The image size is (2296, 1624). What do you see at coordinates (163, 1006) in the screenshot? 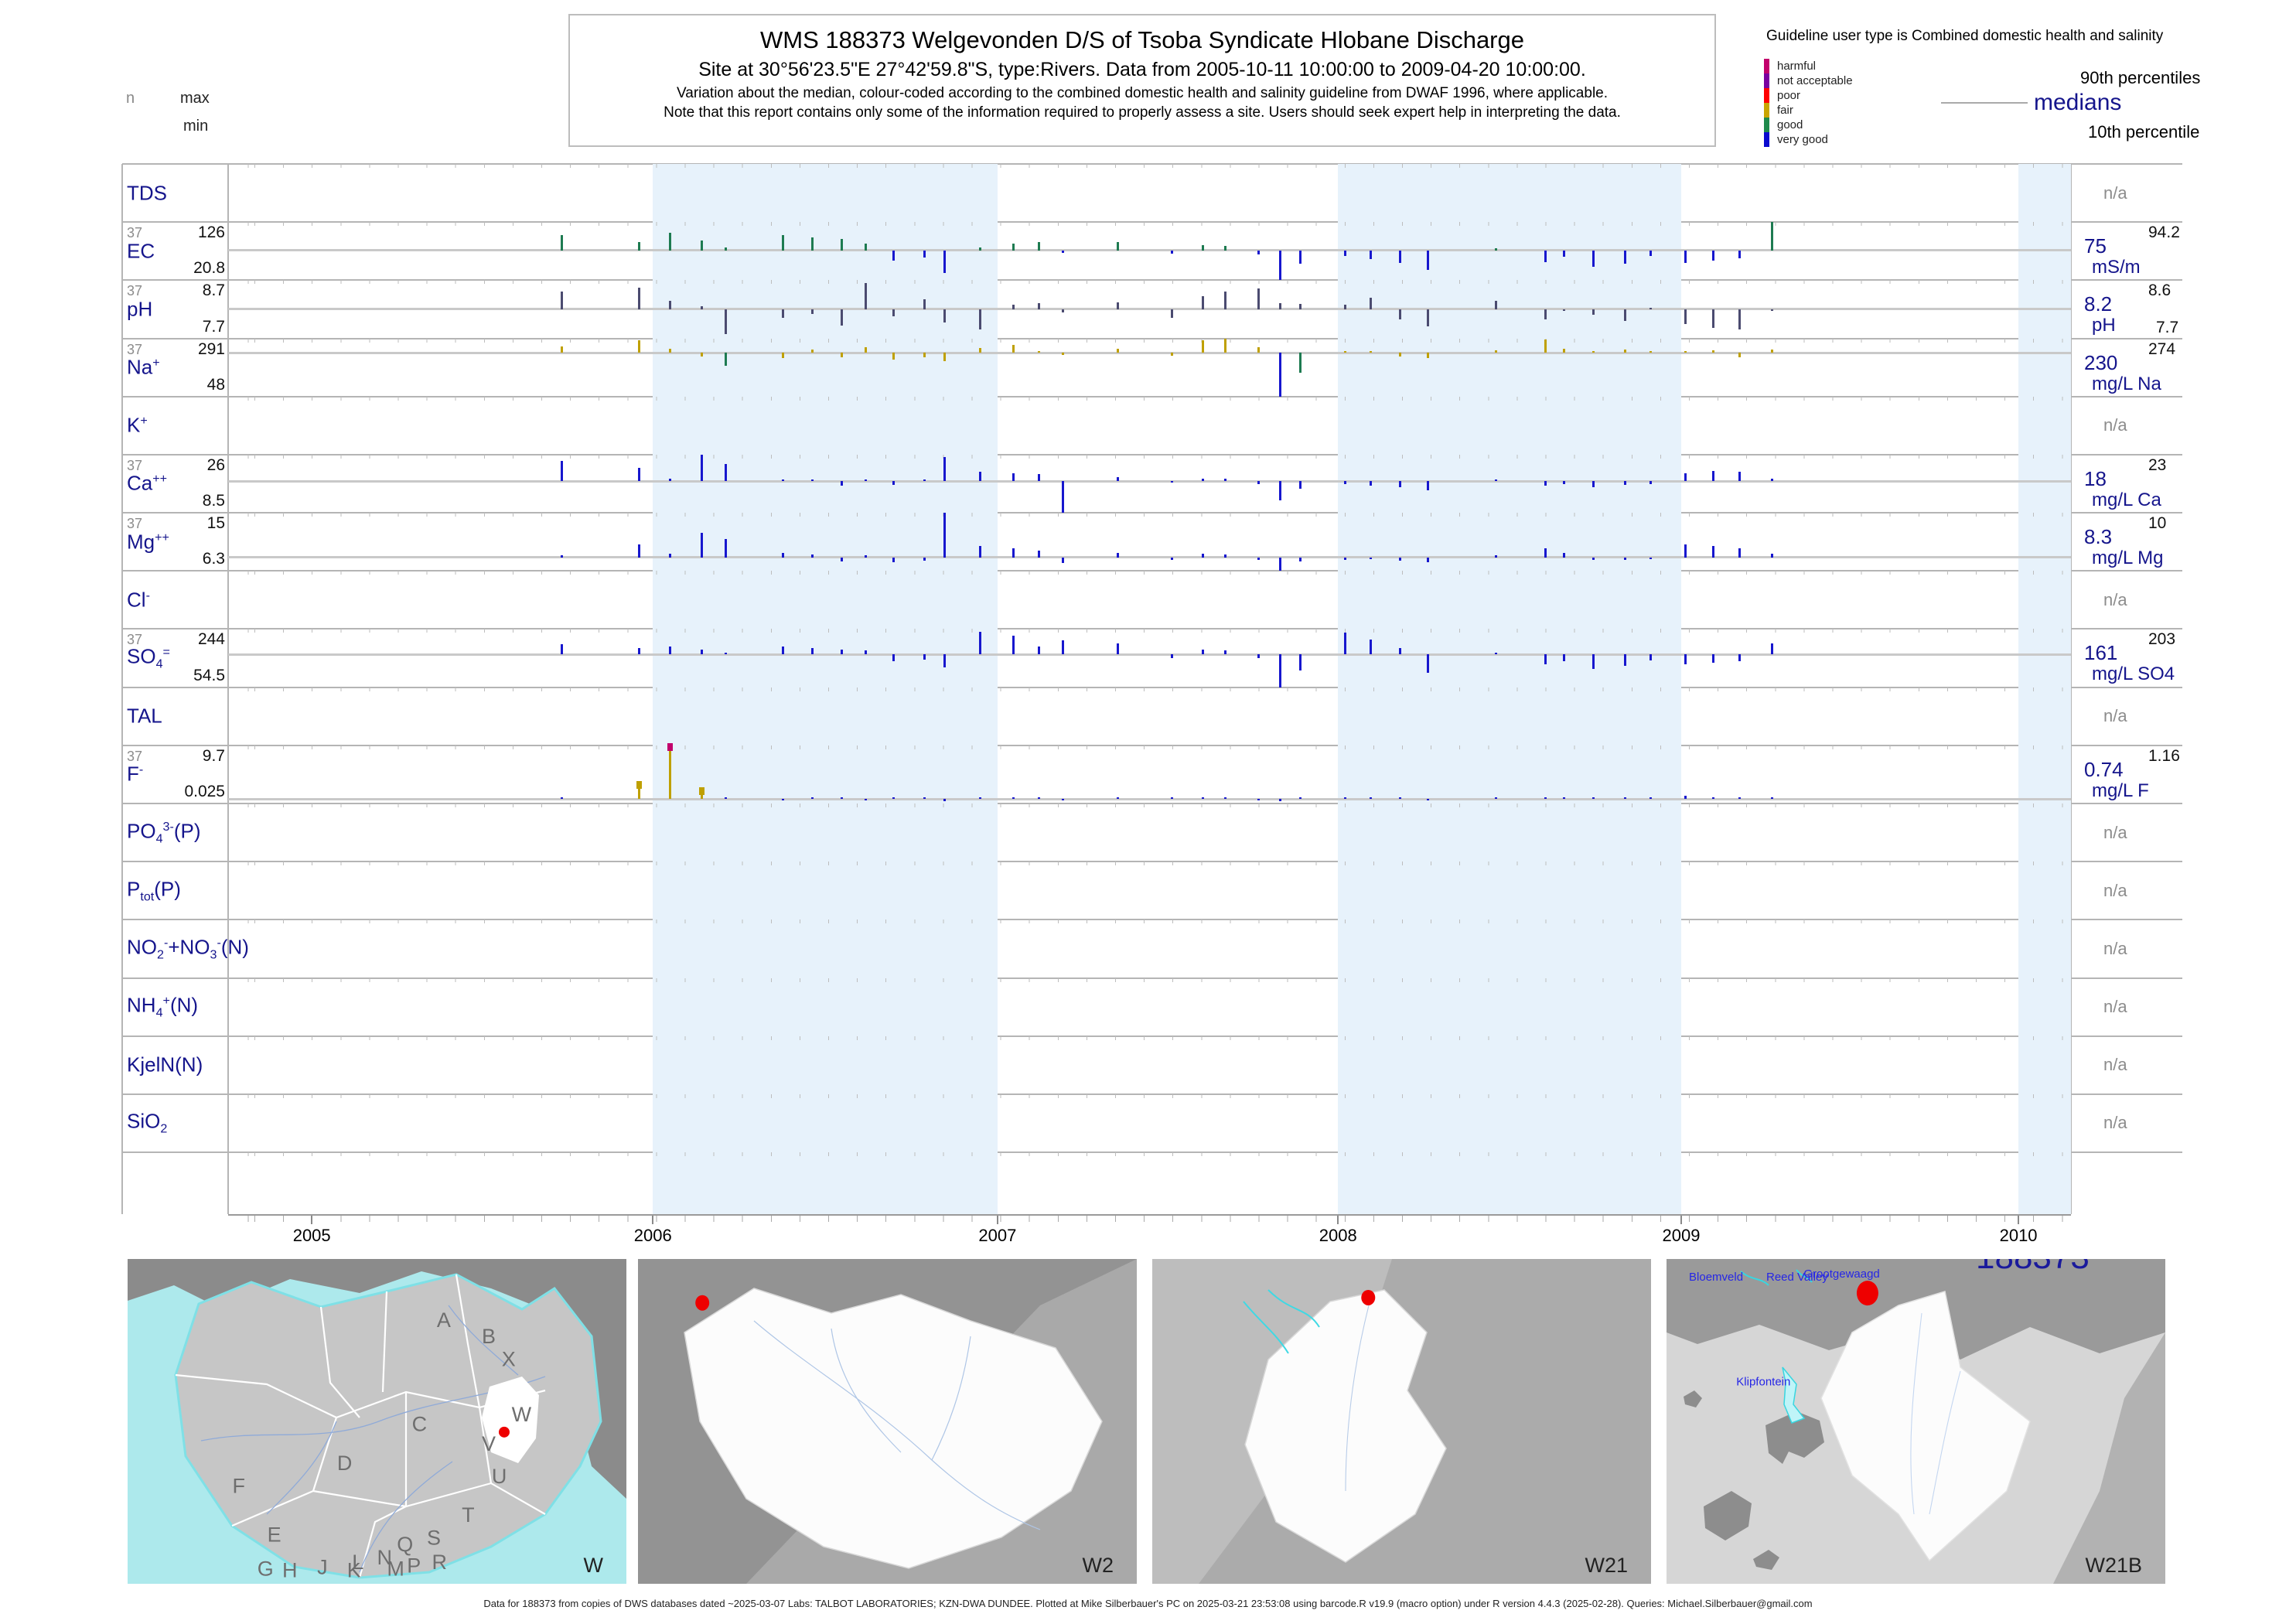
I see `parameter-name: NH4+(N)` at bounding box center [163, 1006].